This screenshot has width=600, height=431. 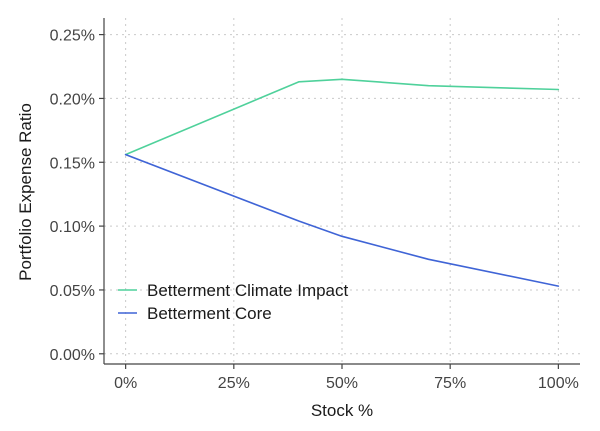 I want to click on x-axis-title: Stock %, so click(x=342, y=410).